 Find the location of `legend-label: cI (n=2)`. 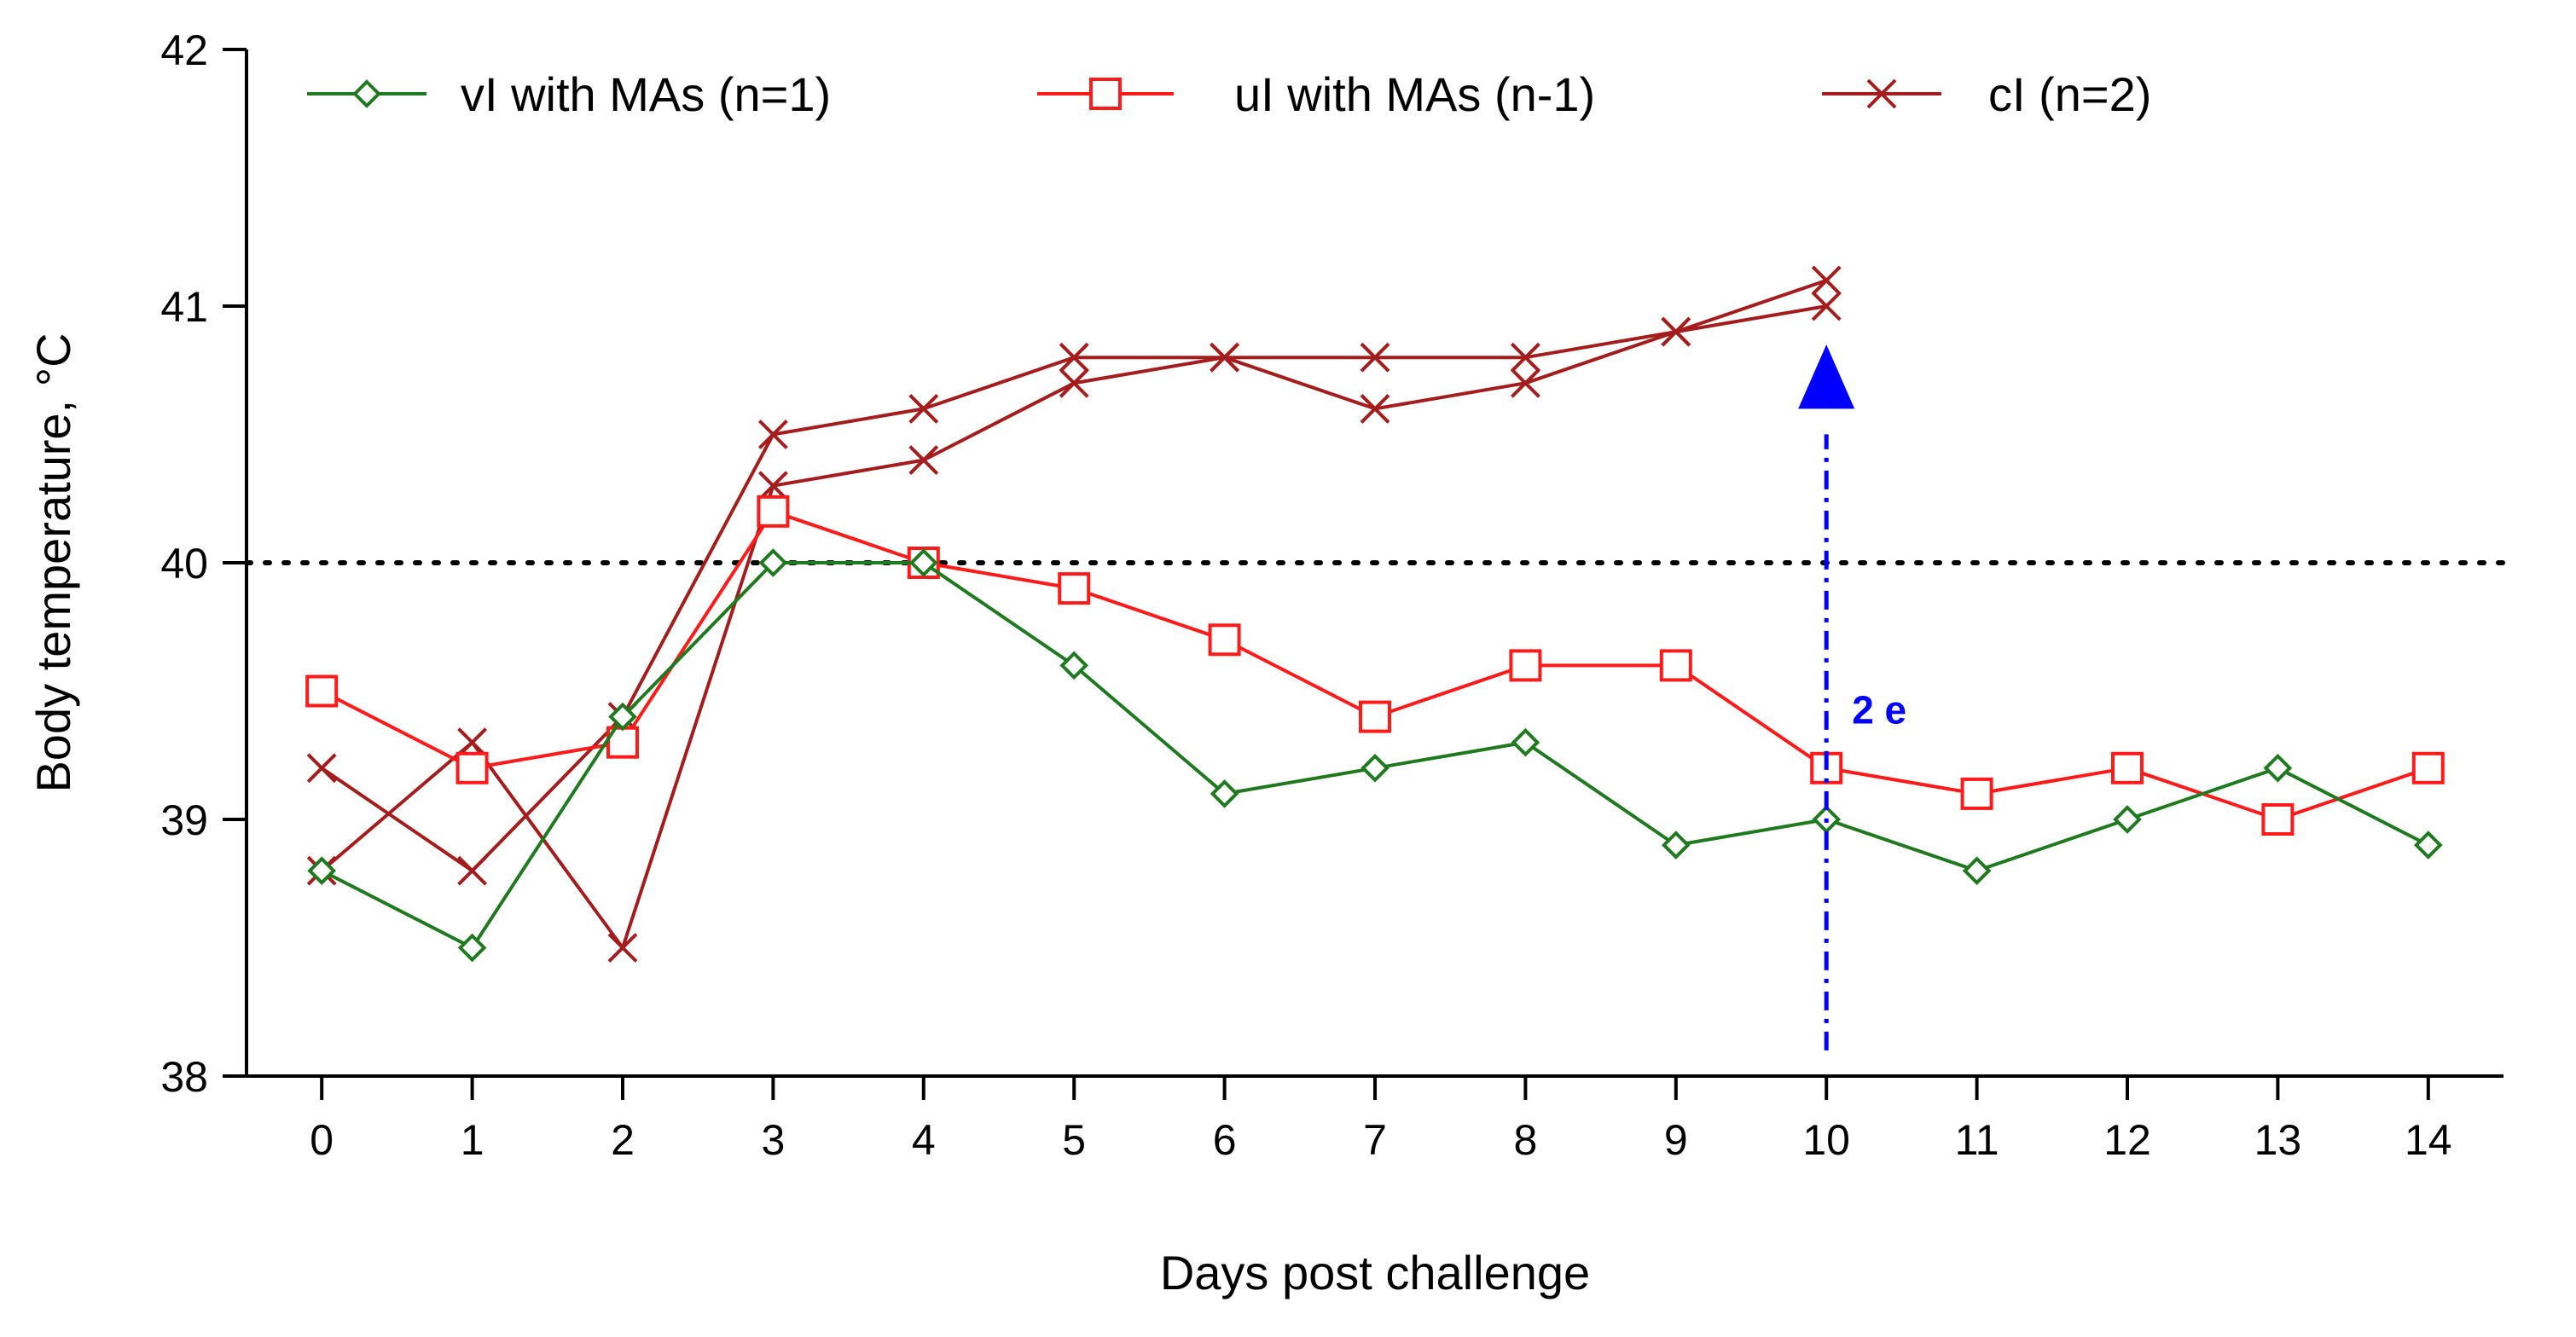

legend-label: cI (n=2) is located at coordinates (2069, 94).